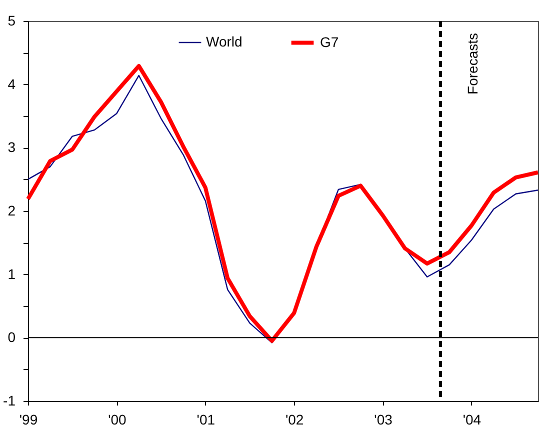  Describe the element at coordinates (12, 210) in the screenshot. I see `y-tick-label: 2` at that location.